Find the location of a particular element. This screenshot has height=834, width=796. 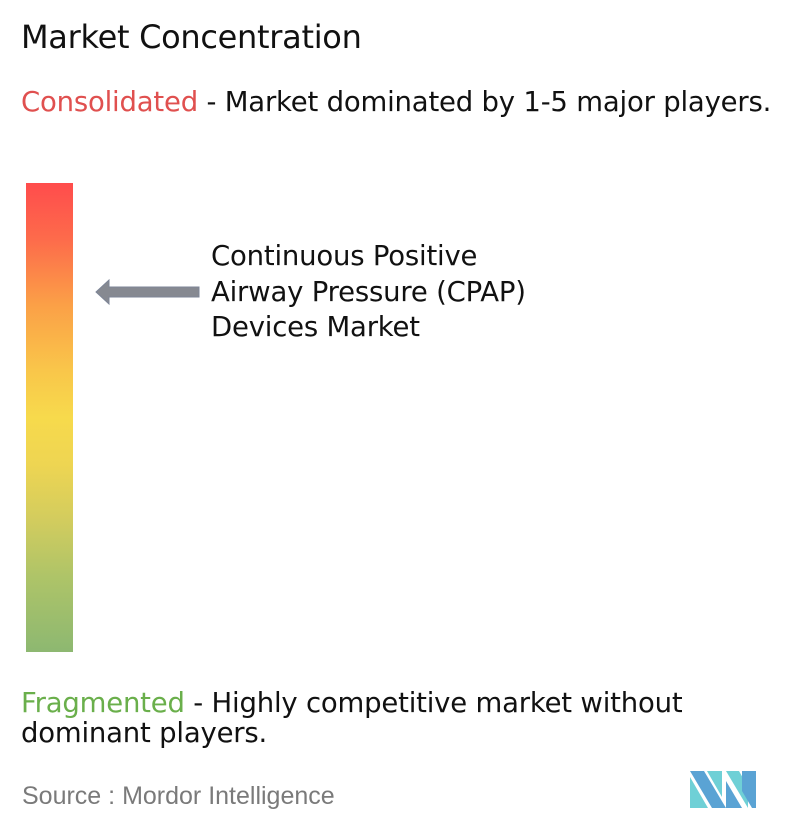

consolidated-text: - Market dominated by 1-5 major players. is located at coordinates (484, 102).